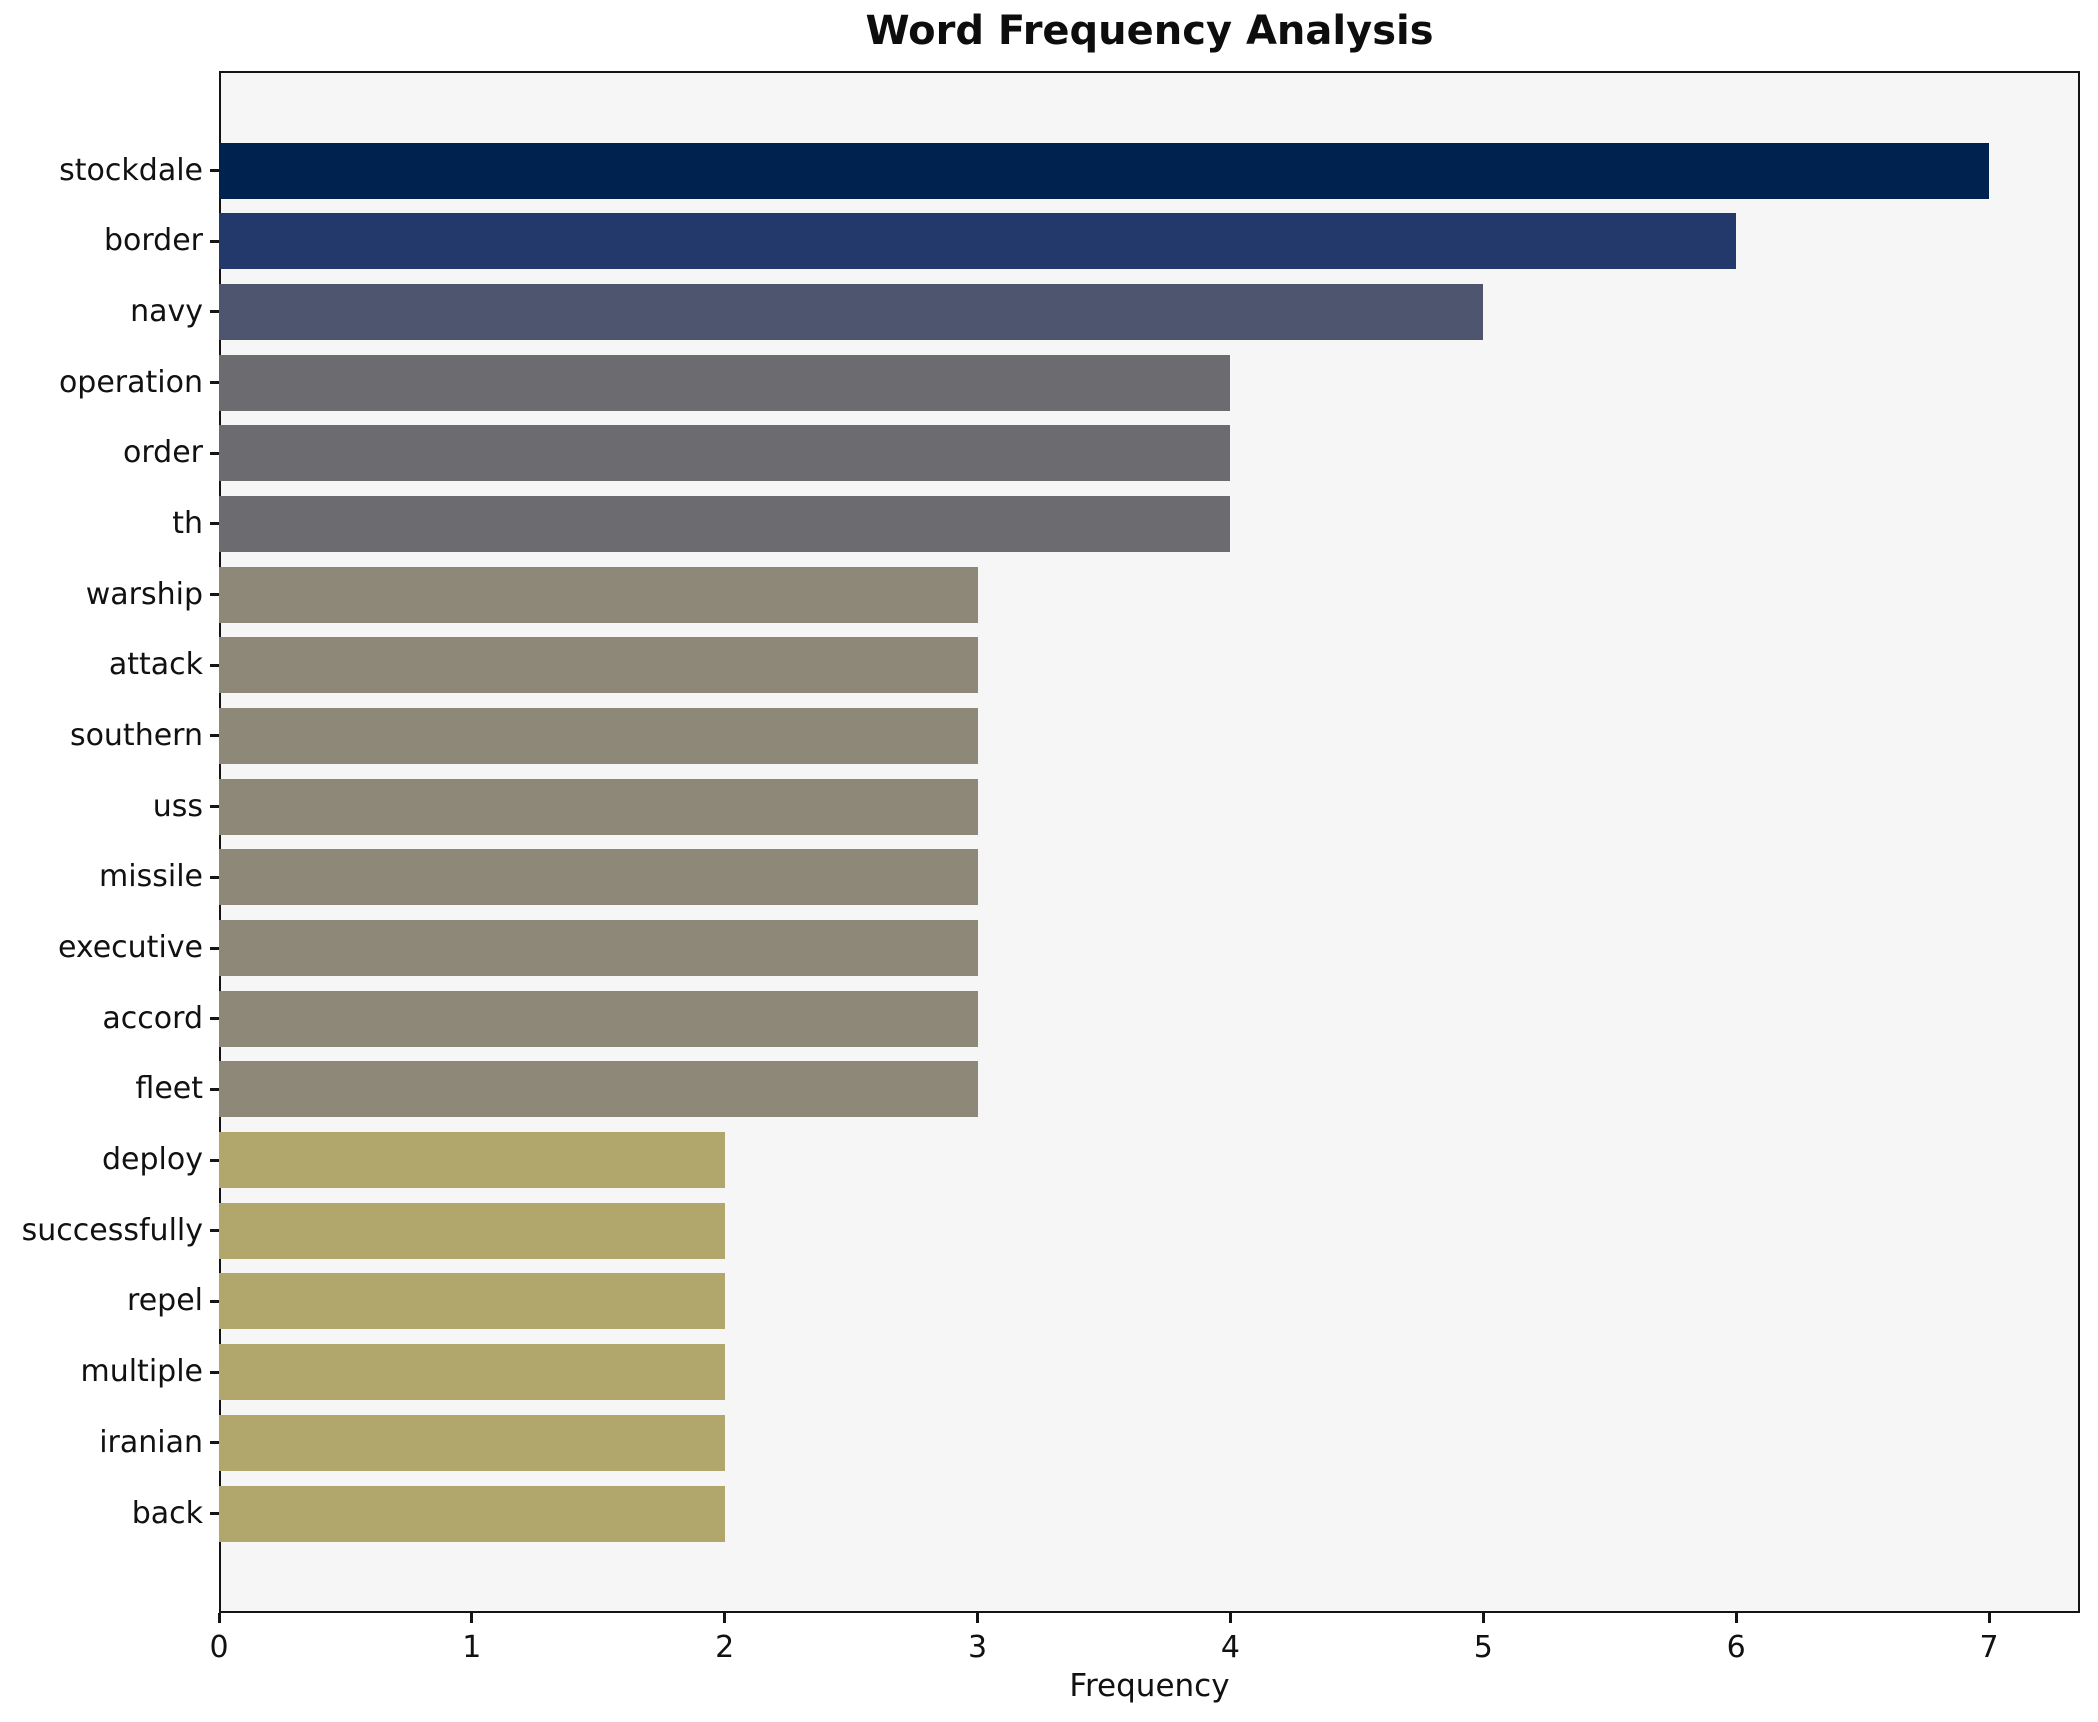 The height and width of the screenshot is (1722, 2098). Describe the element at coordinates (1483, 1647) in the screenshot. I see `x-tick-label-5: 5` at that location.